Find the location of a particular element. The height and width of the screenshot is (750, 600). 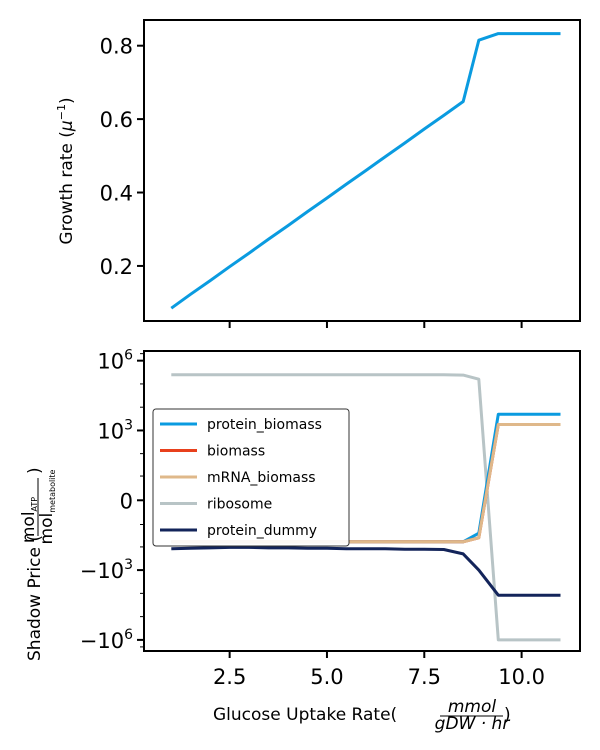

legend-label-biomass: biomass is located at coordinates (236, 452).